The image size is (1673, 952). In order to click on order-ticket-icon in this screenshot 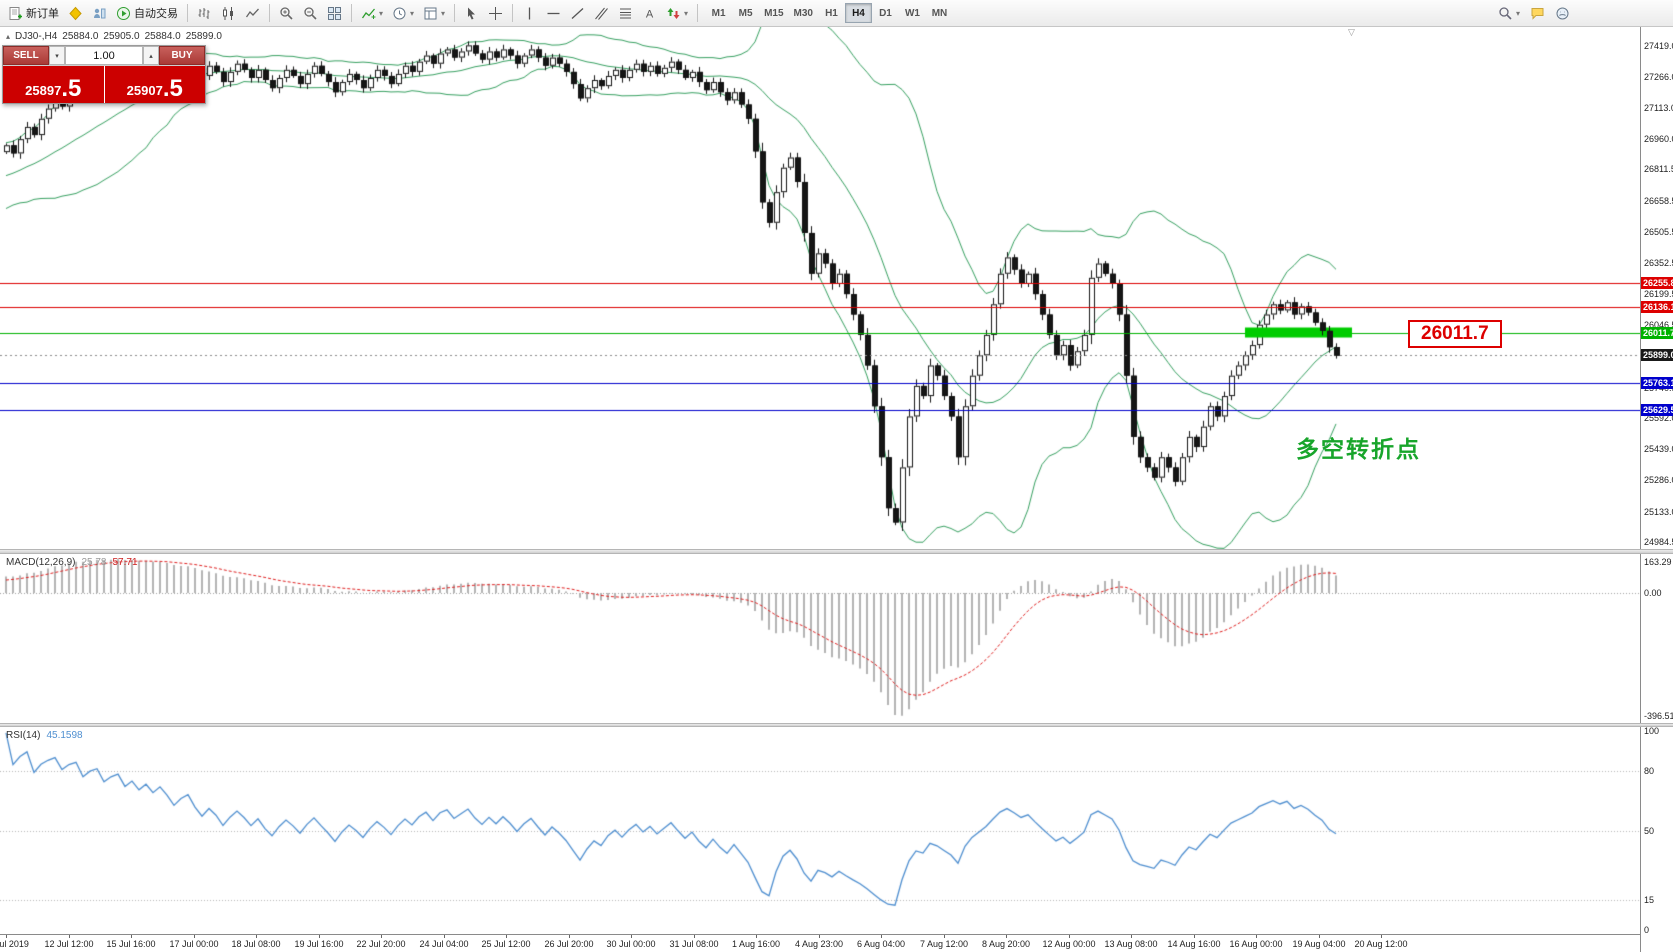, I will do `click(15, 13)`.